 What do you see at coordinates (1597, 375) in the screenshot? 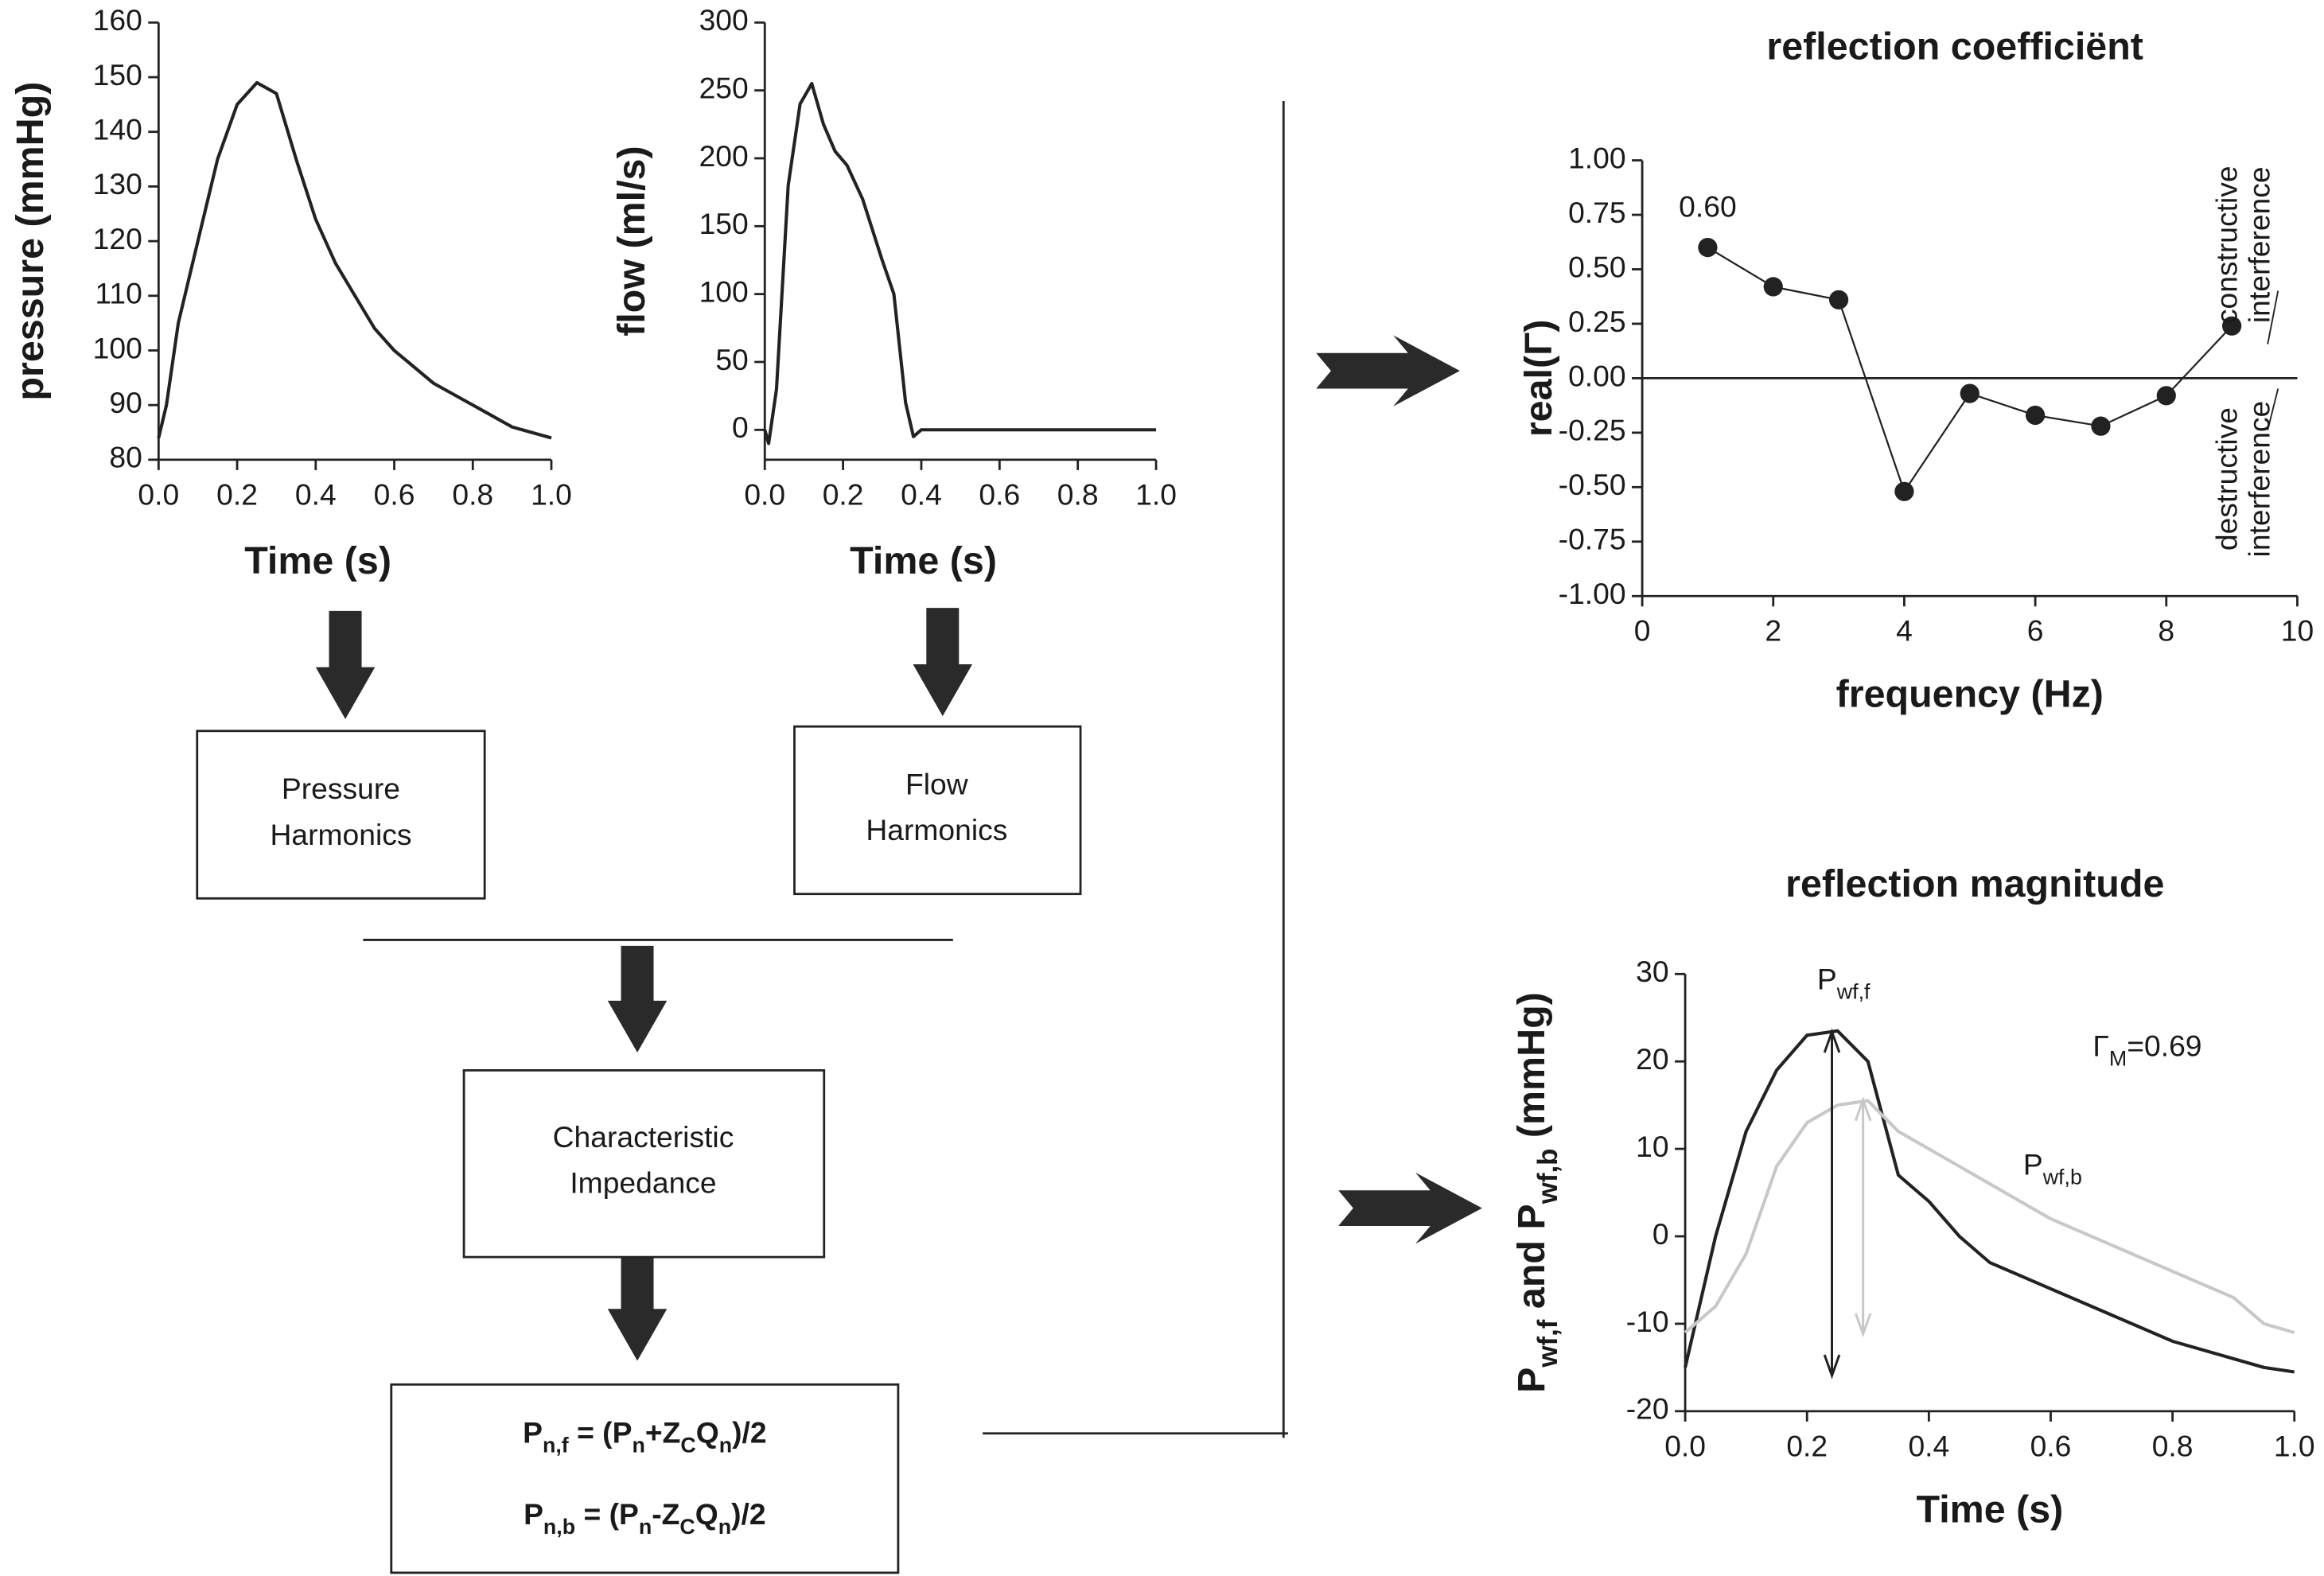
I see `y-tick-label: 0.00` at bounding box center [1597, 375].